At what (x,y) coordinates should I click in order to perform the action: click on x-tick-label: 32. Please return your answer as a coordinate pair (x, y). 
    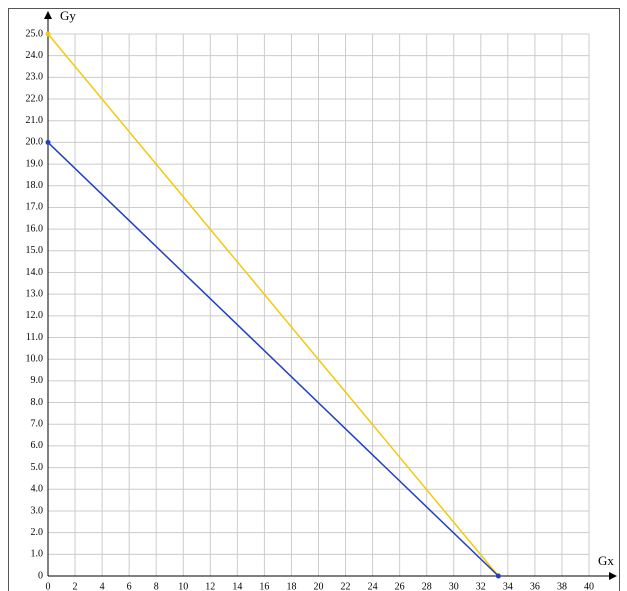
    Looking at the image, I should click on (481, 586).